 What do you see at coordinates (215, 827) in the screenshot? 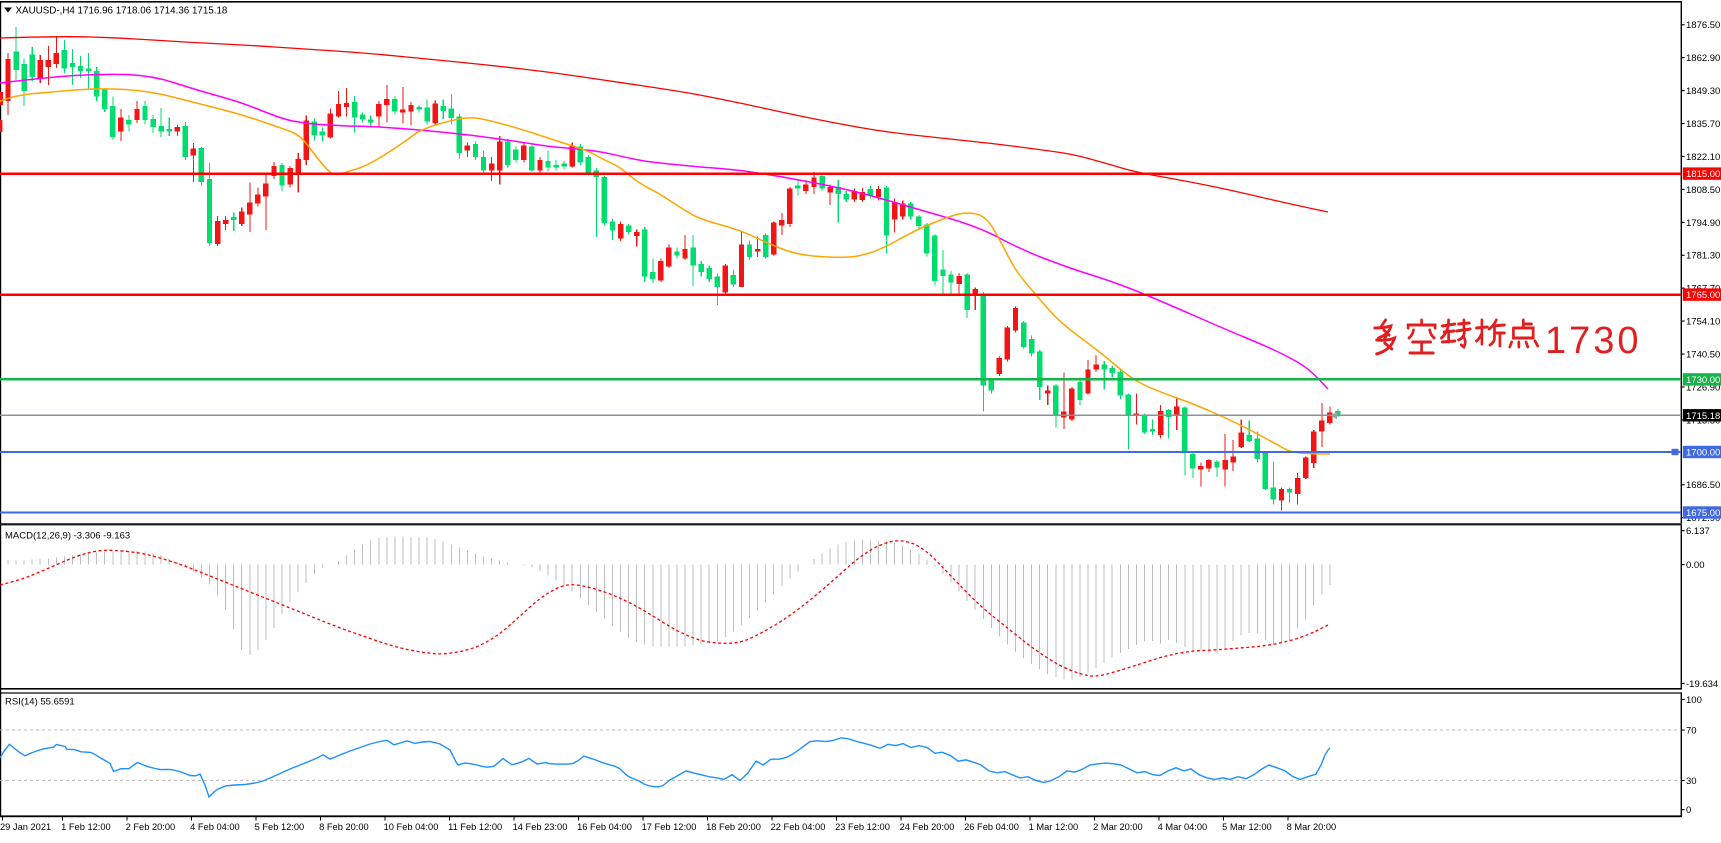
I see `svg-text: 4 Feb 04:00` at bounding box center [215, 827].